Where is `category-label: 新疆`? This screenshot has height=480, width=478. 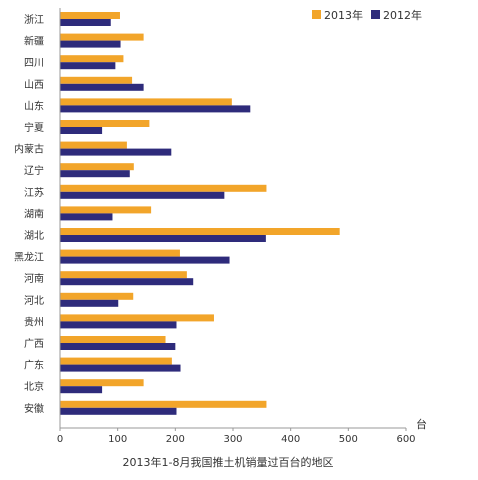 category-label: 新疆 is located at coordinates (34, 41).